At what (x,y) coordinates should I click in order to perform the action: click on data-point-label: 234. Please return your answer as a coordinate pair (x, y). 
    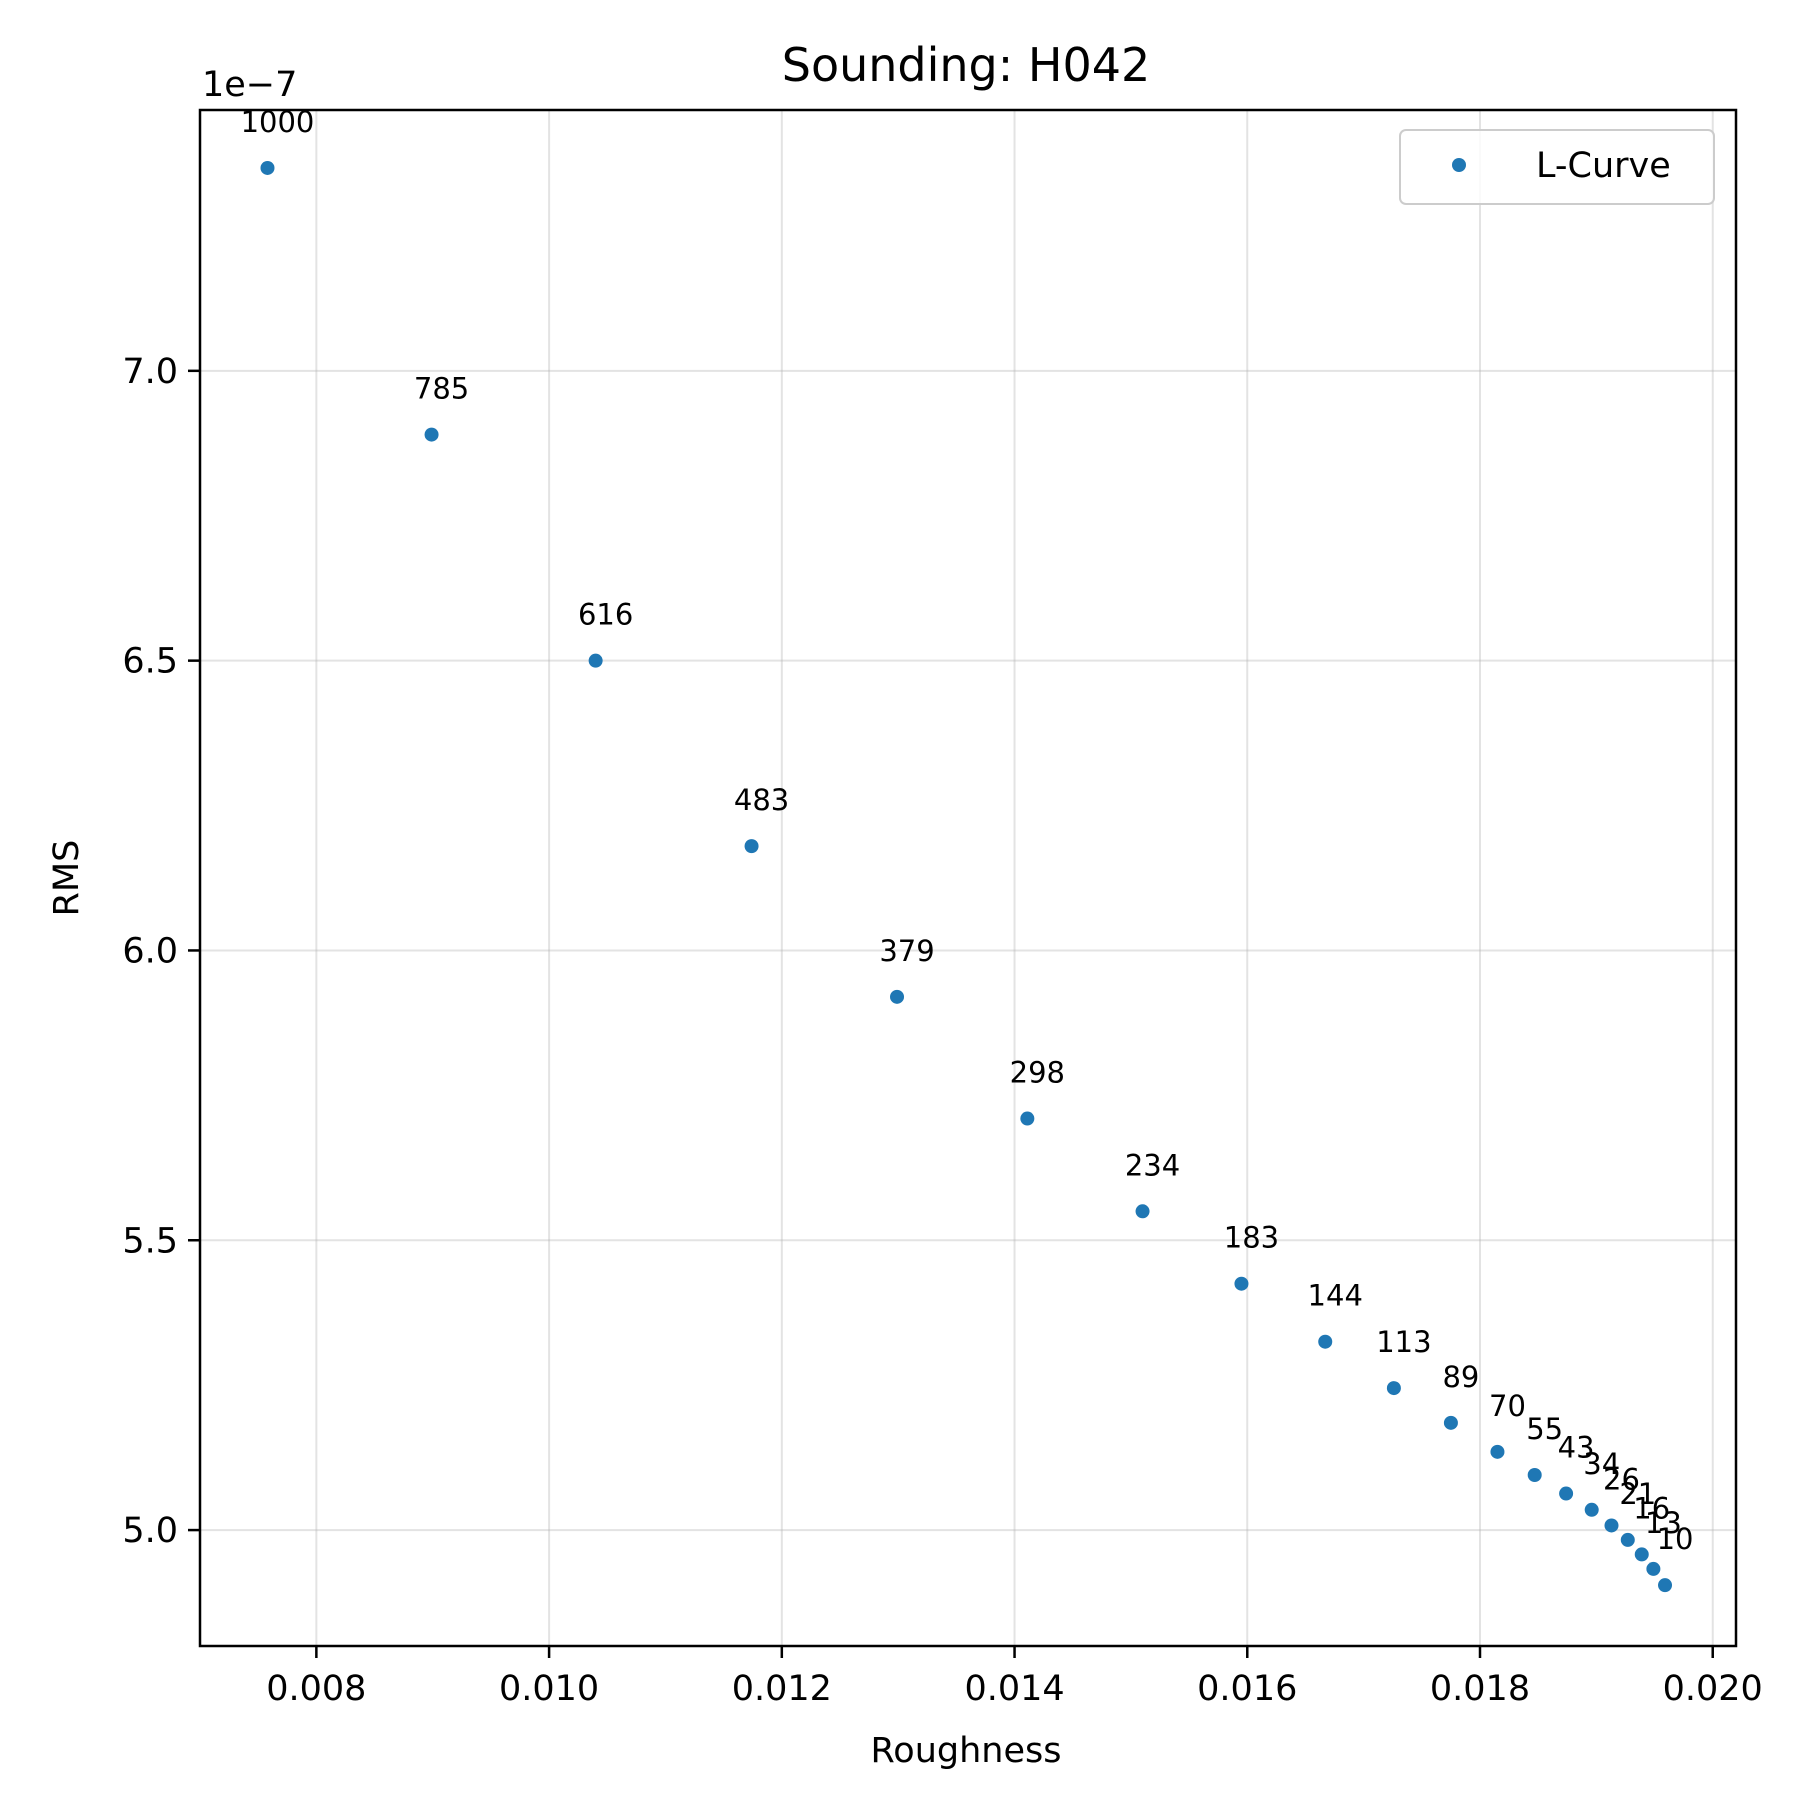
    Looking at the image, I should click on (1152, 1165).